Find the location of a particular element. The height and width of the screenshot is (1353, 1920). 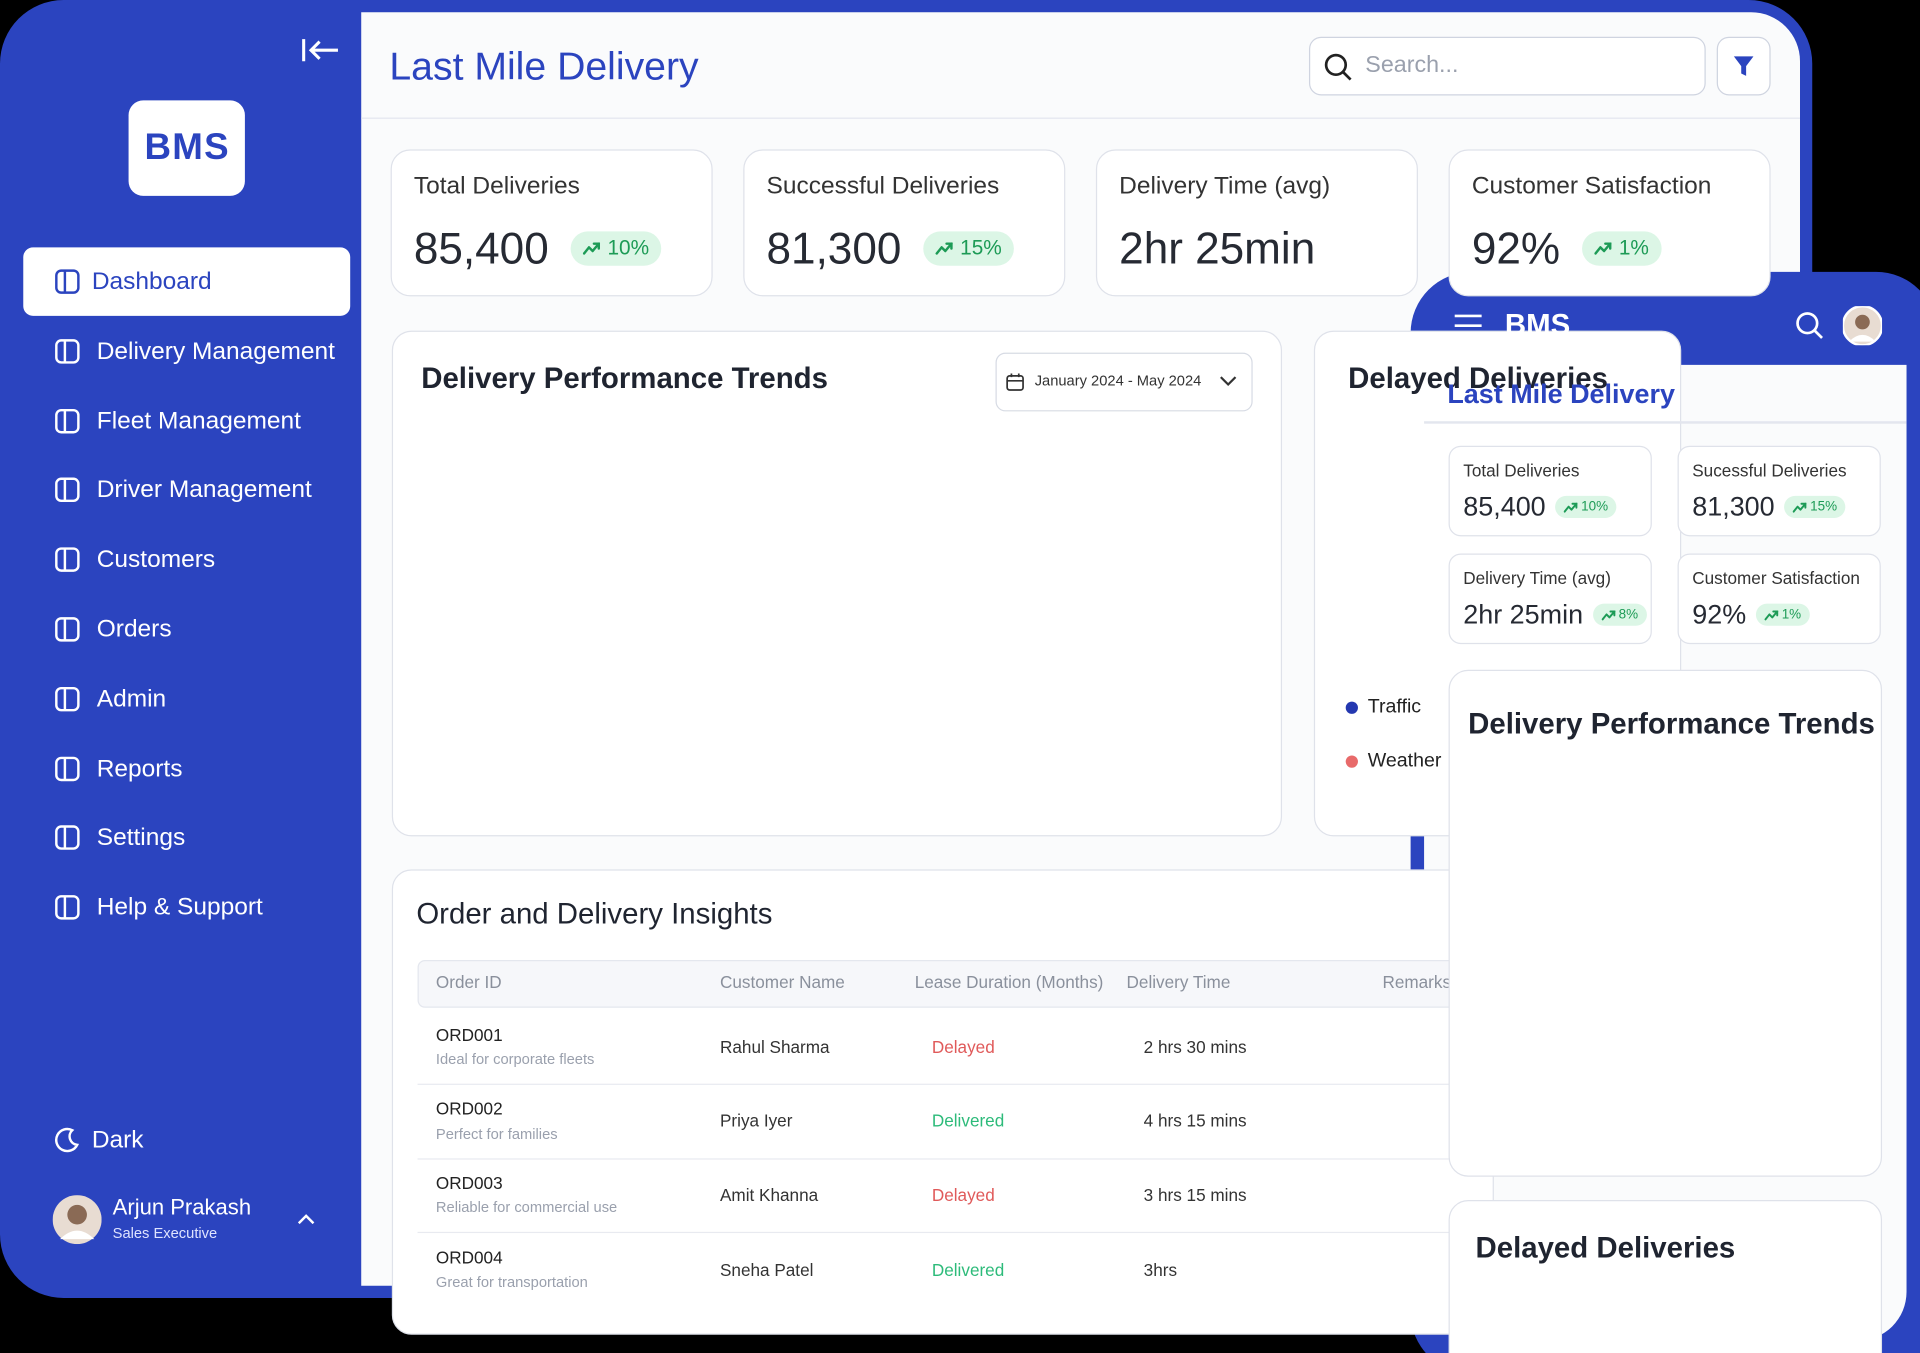

date-picker is located at coordinates (1124, 382).